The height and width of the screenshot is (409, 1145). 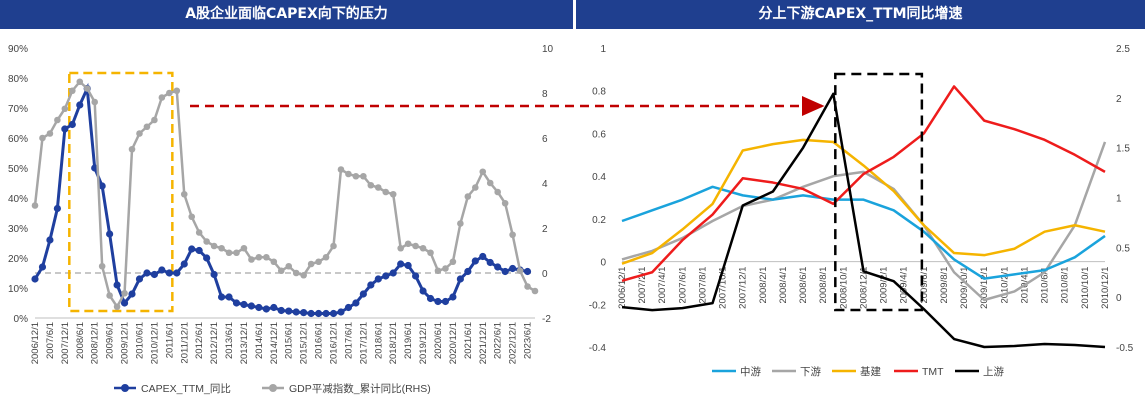 What do you see at coordinates (545, 139) in the screenshot?
I see `y-right-tick-label: 6` at bounding box center [545, 139].